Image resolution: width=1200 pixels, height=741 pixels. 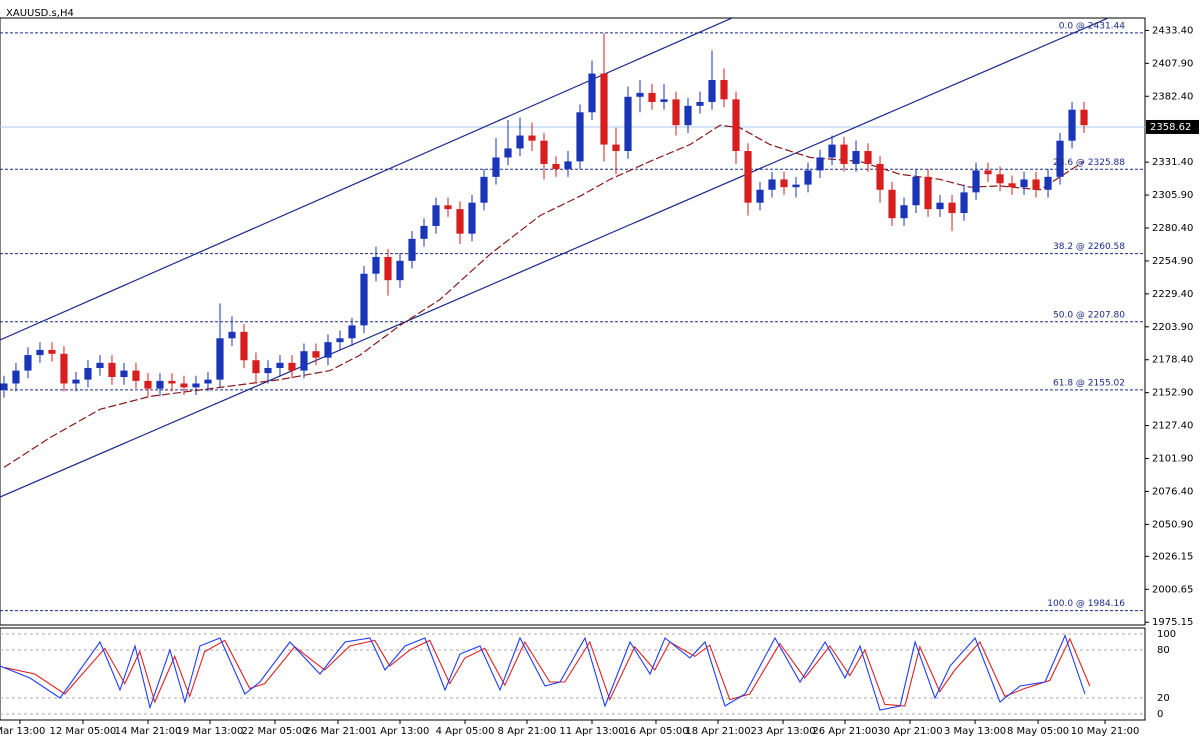 I want to click on y-tick-label: 2433.40, so click(x=1172, y=30).